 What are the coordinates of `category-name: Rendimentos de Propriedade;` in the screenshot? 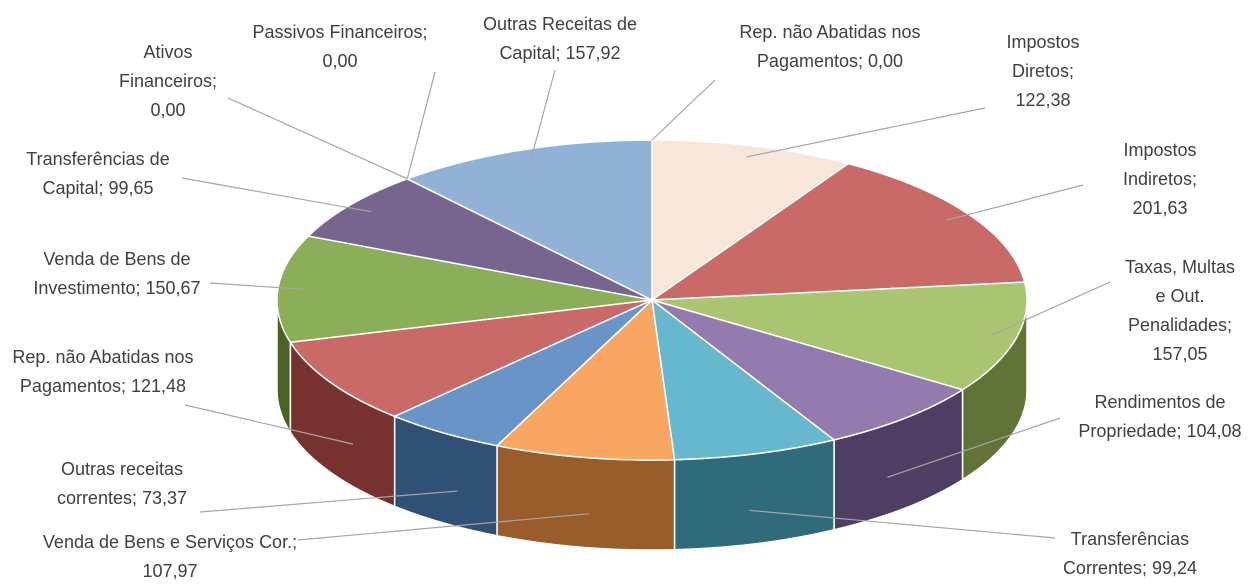 It's located at (1152, 416).